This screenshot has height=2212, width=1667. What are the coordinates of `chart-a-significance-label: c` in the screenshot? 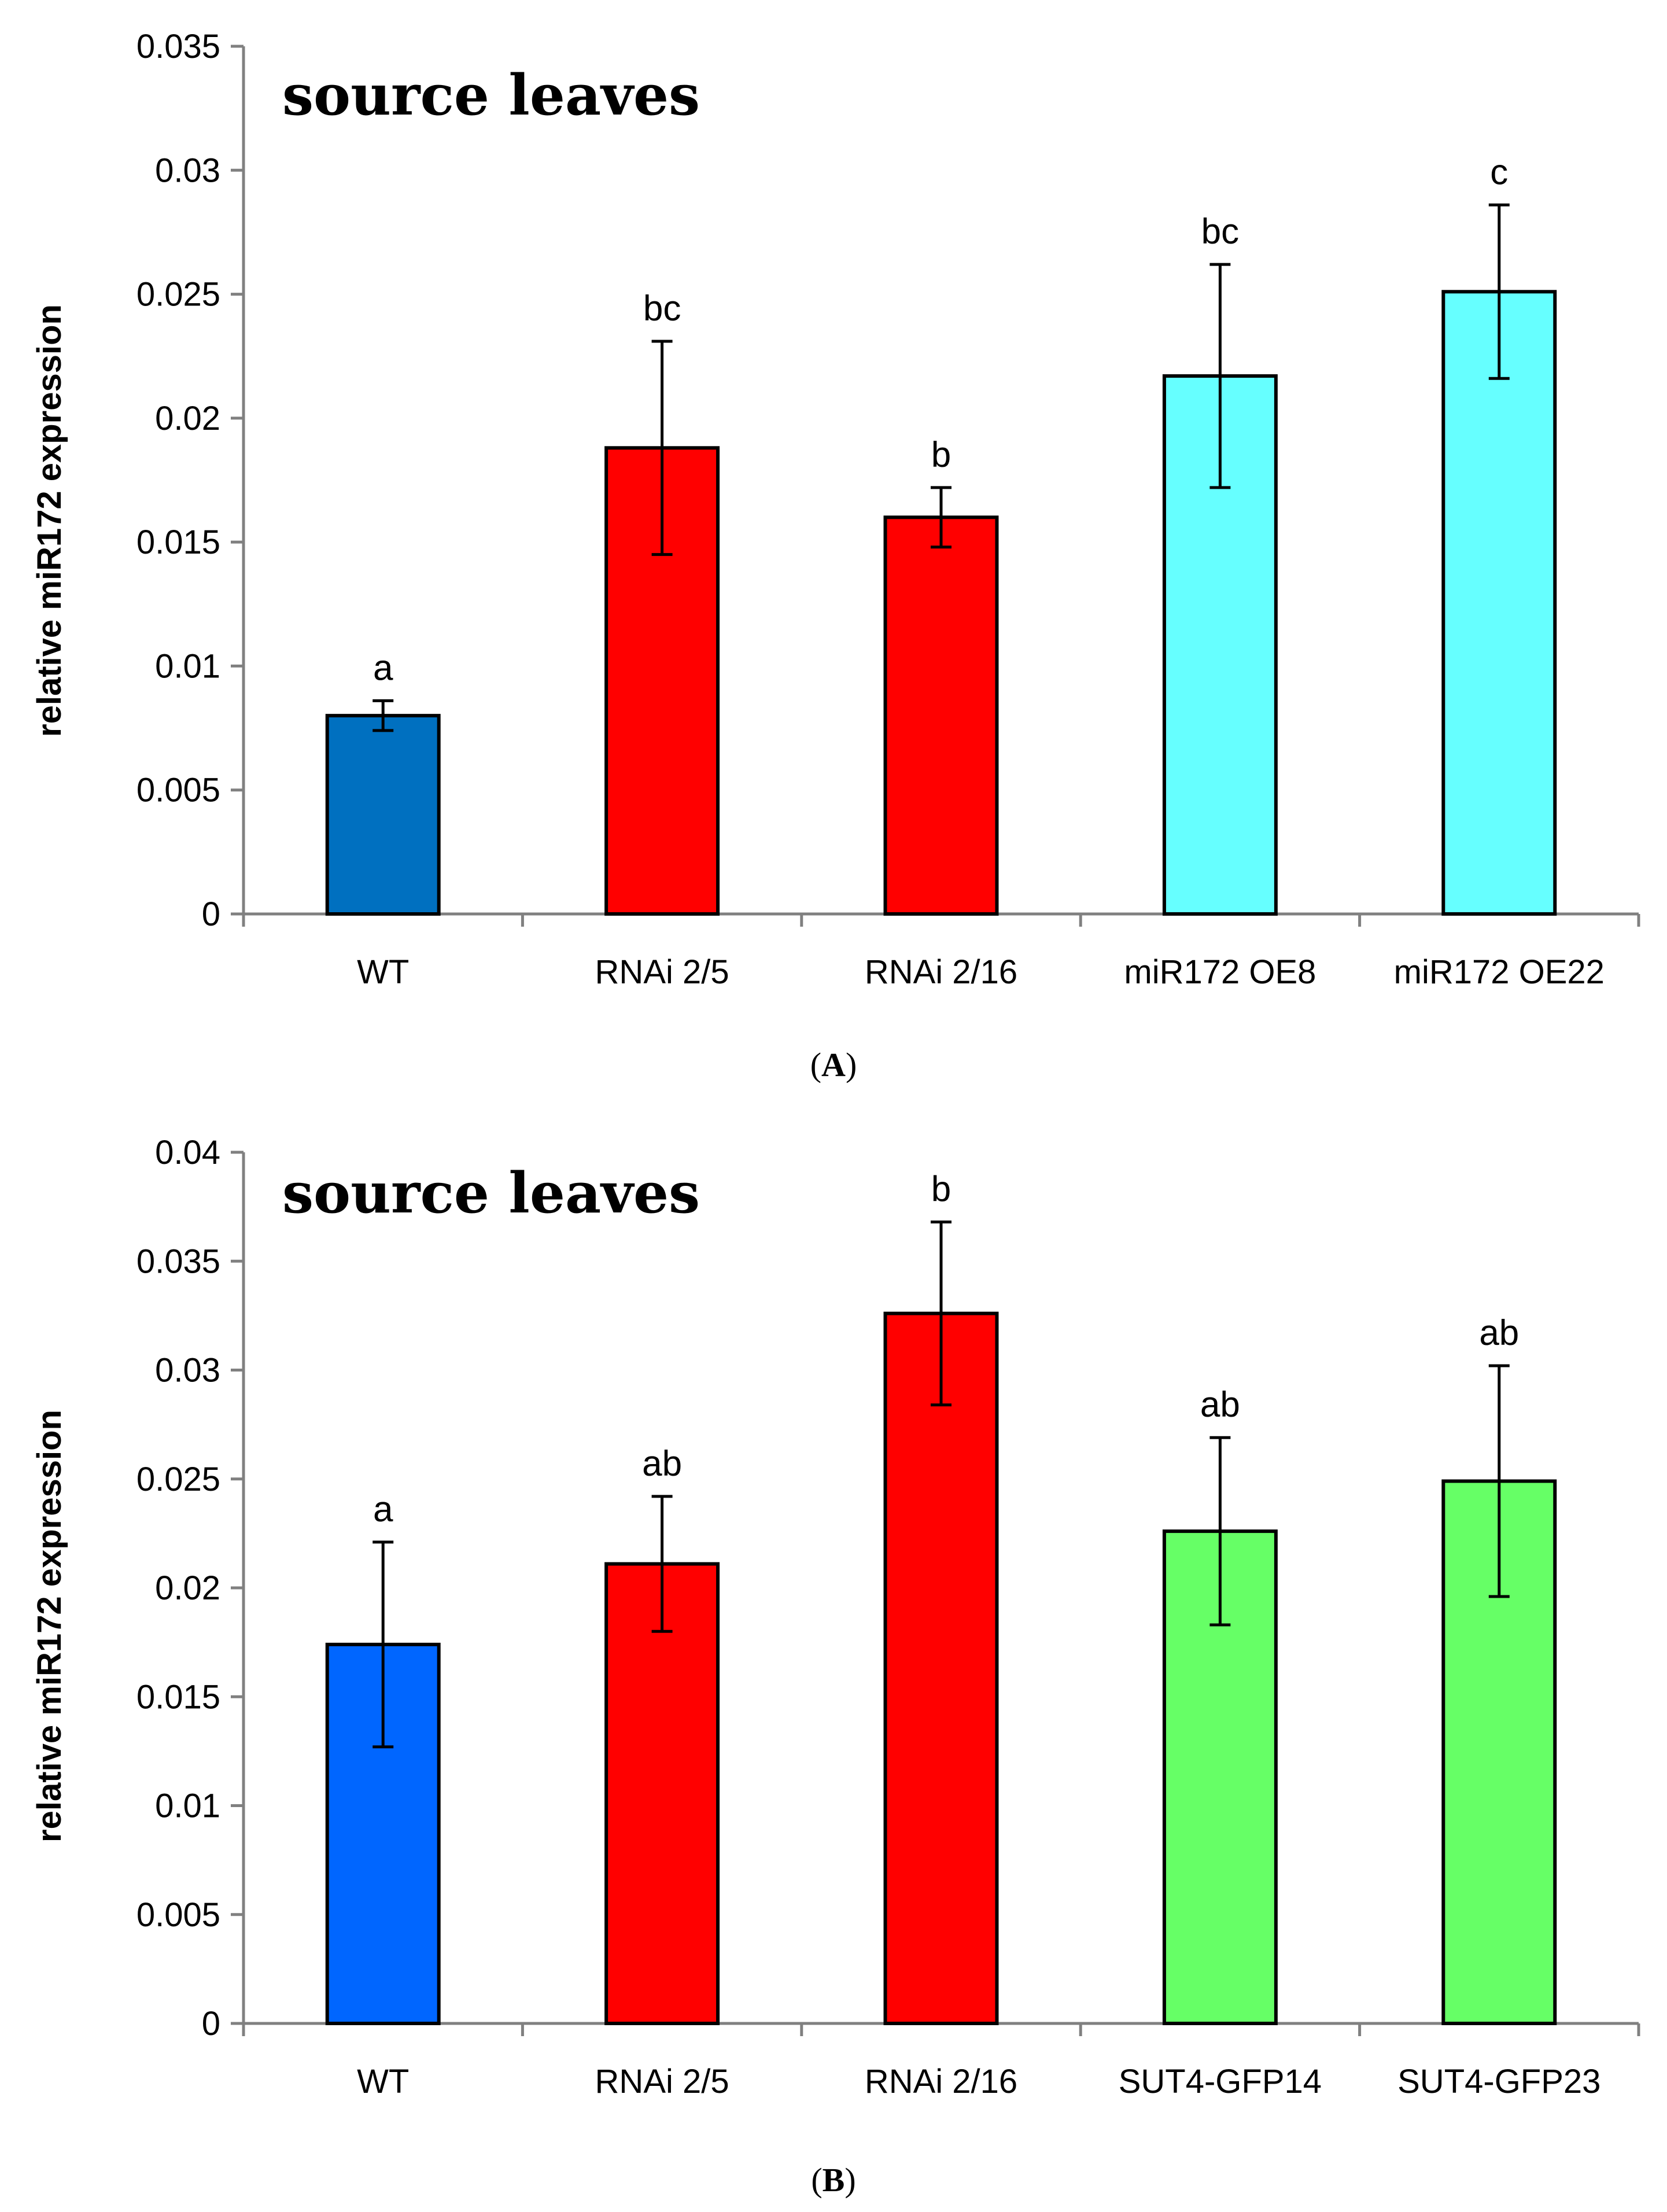 It's located at (1499, 172).